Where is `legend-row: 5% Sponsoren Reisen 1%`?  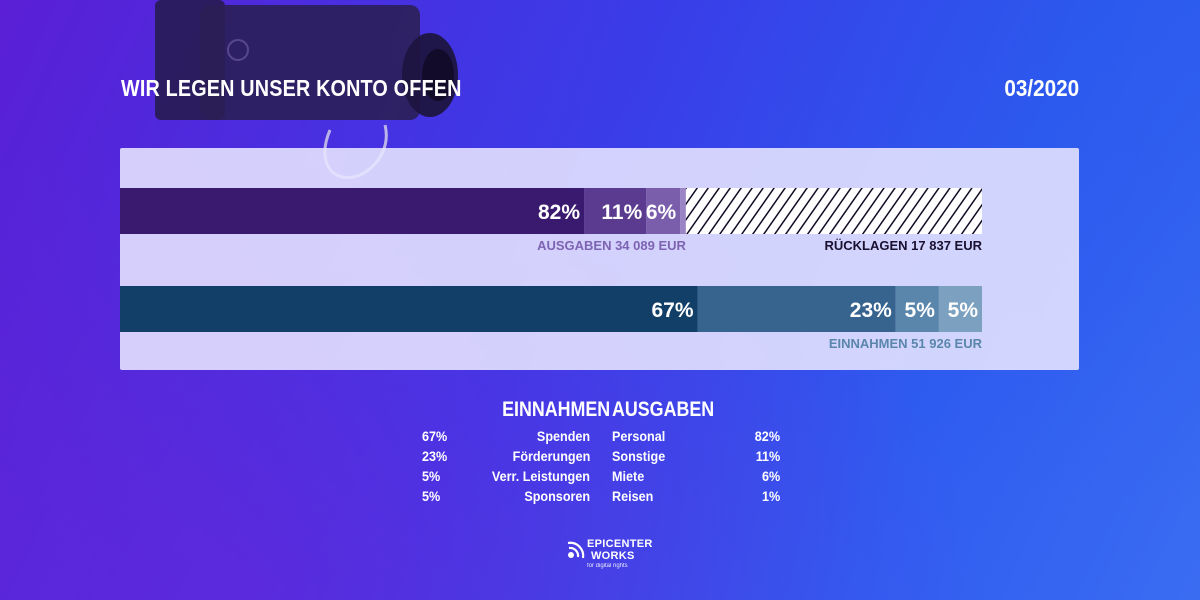
legend-row: 5% Sponsoren Reisen 1% is located at coordinates (610, 496).